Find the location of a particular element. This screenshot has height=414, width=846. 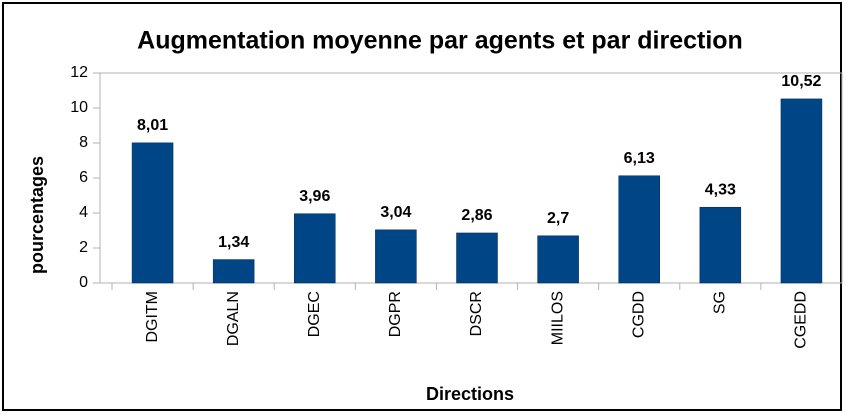

data-label: 2,86 is located at coordinates (476, 215).